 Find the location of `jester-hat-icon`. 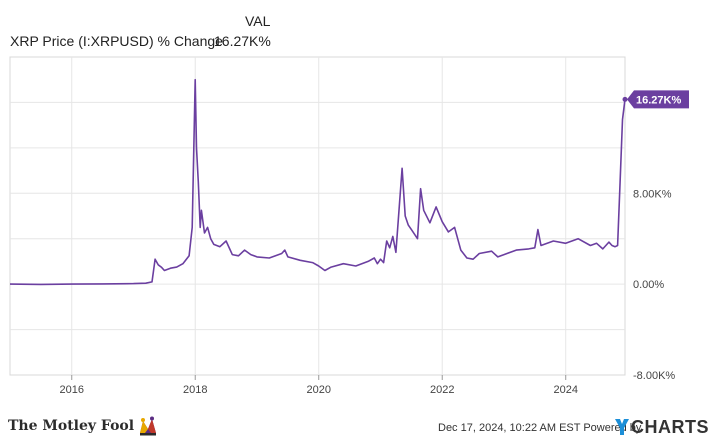

jester-hat-icon is located at coordinates (148, 426).